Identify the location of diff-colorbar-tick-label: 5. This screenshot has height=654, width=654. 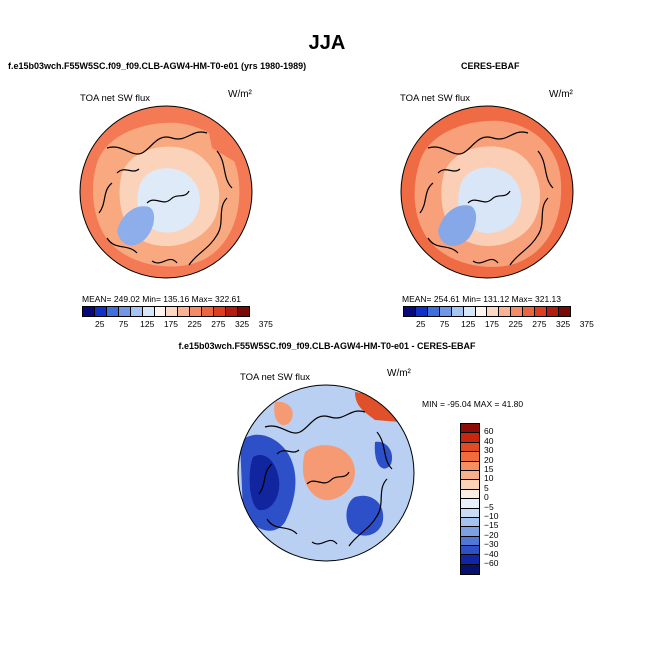
(486, 487).